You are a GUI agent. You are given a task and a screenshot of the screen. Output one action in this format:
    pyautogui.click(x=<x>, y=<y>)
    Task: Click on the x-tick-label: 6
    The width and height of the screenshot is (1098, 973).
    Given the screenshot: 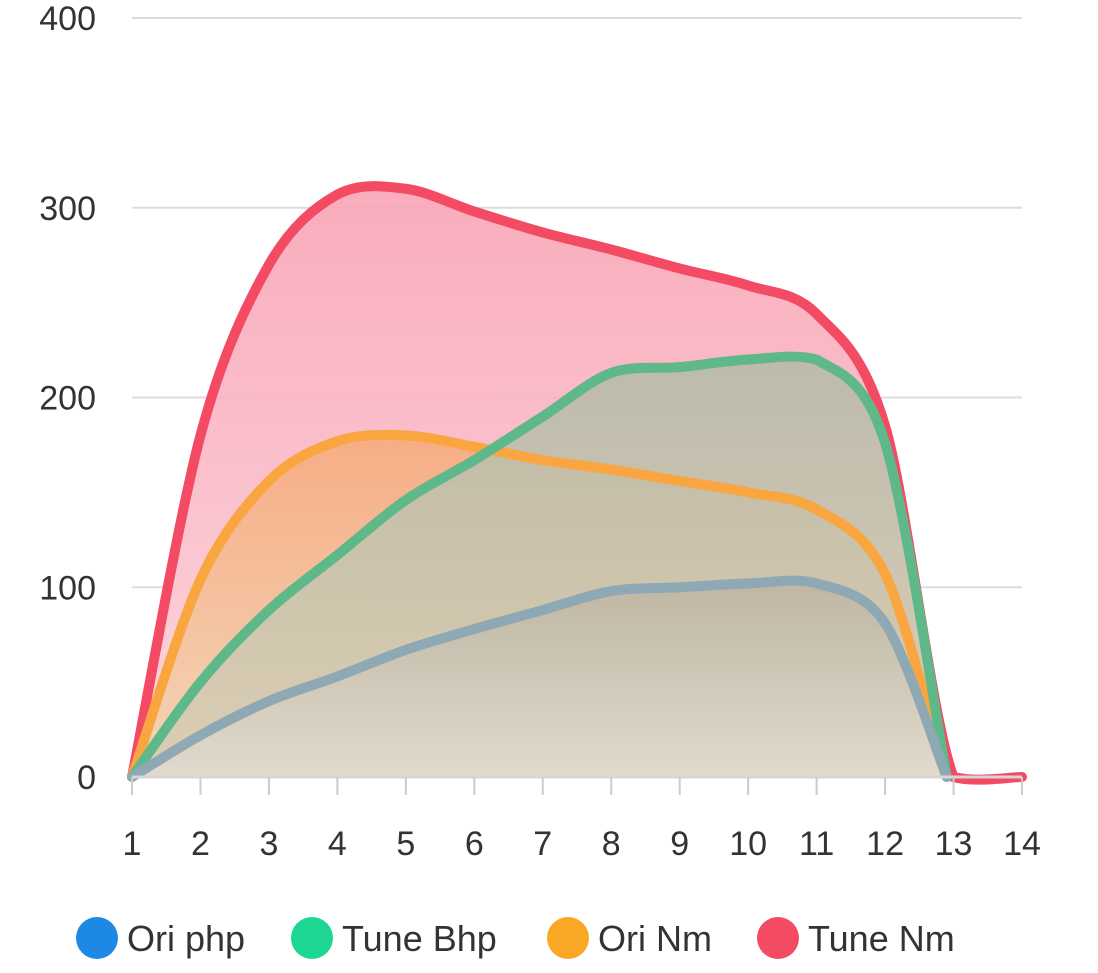 What is the action you would take?
    pyautogui.click(x=474, y=844)
    